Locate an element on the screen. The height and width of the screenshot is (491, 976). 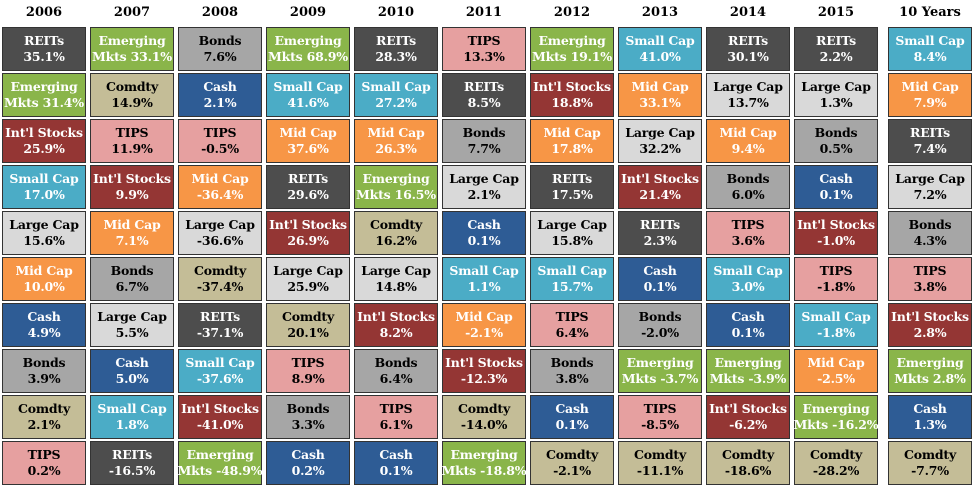
cell-return-label: 3.6% is located at coordinates (748, 240).